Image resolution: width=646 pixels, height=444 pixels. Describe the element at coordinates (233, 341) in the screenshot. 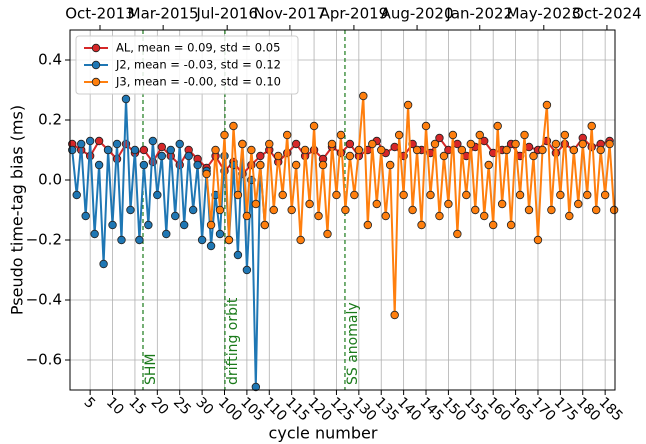

I see `annotation-text: drifting orbit` at that location.